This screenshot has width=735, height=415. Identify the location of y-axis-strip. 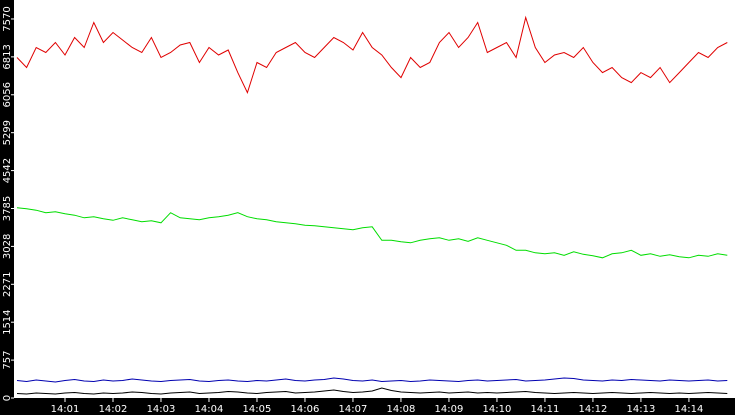
(7, 207).